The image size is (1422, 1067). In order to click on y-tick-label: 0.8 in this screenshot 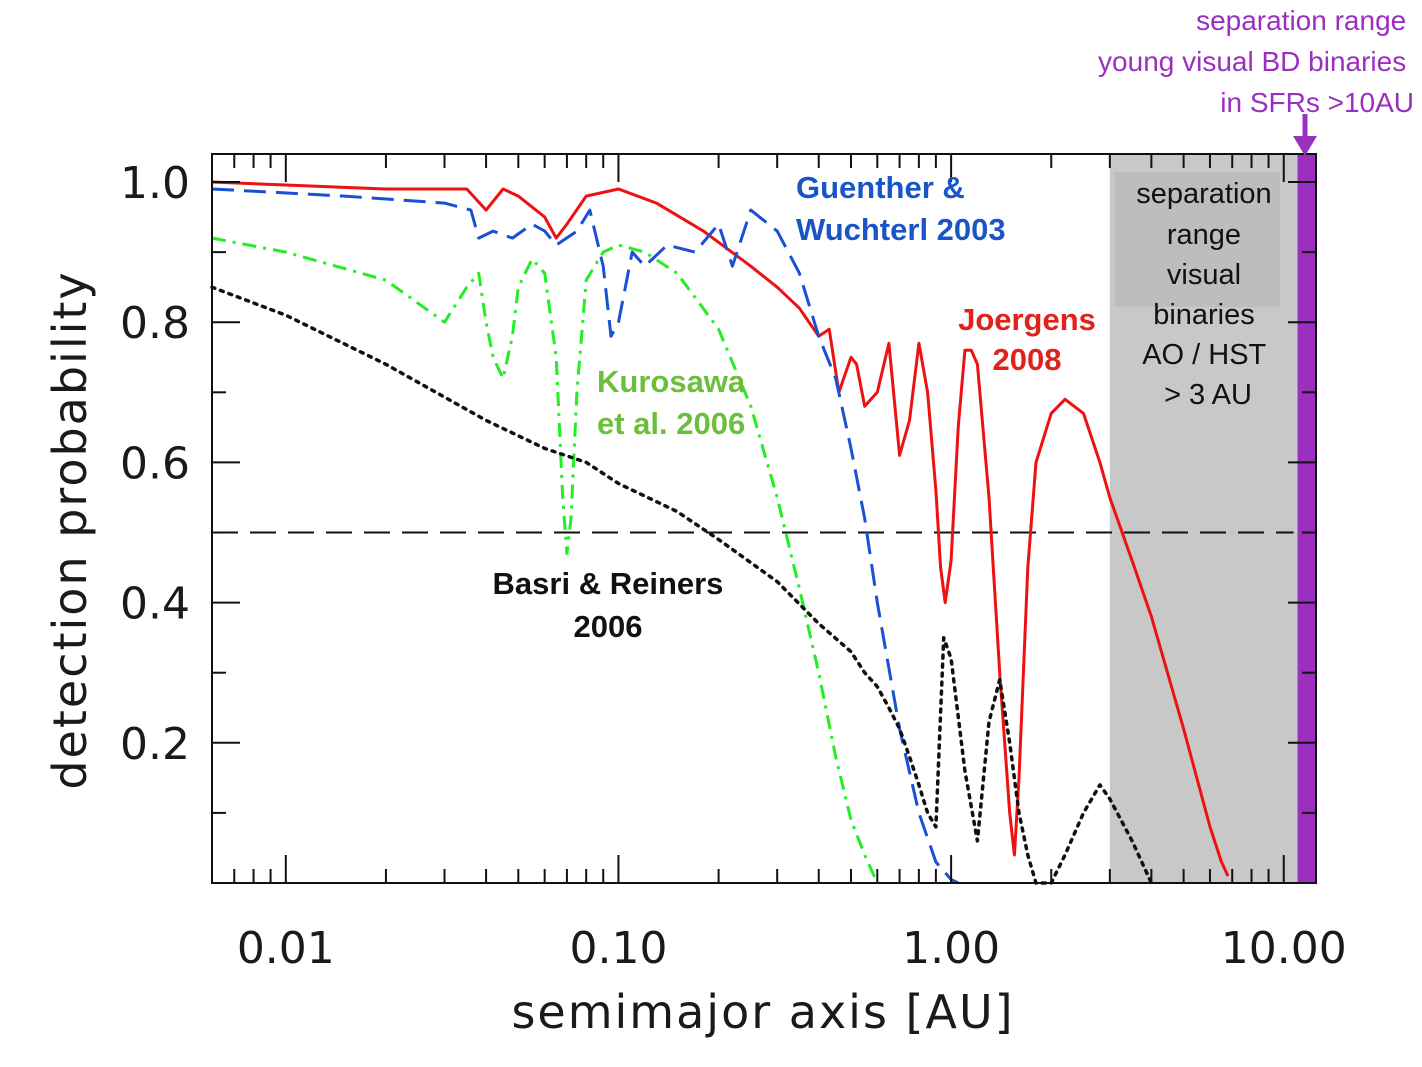, I will do `click(155, 323)`.